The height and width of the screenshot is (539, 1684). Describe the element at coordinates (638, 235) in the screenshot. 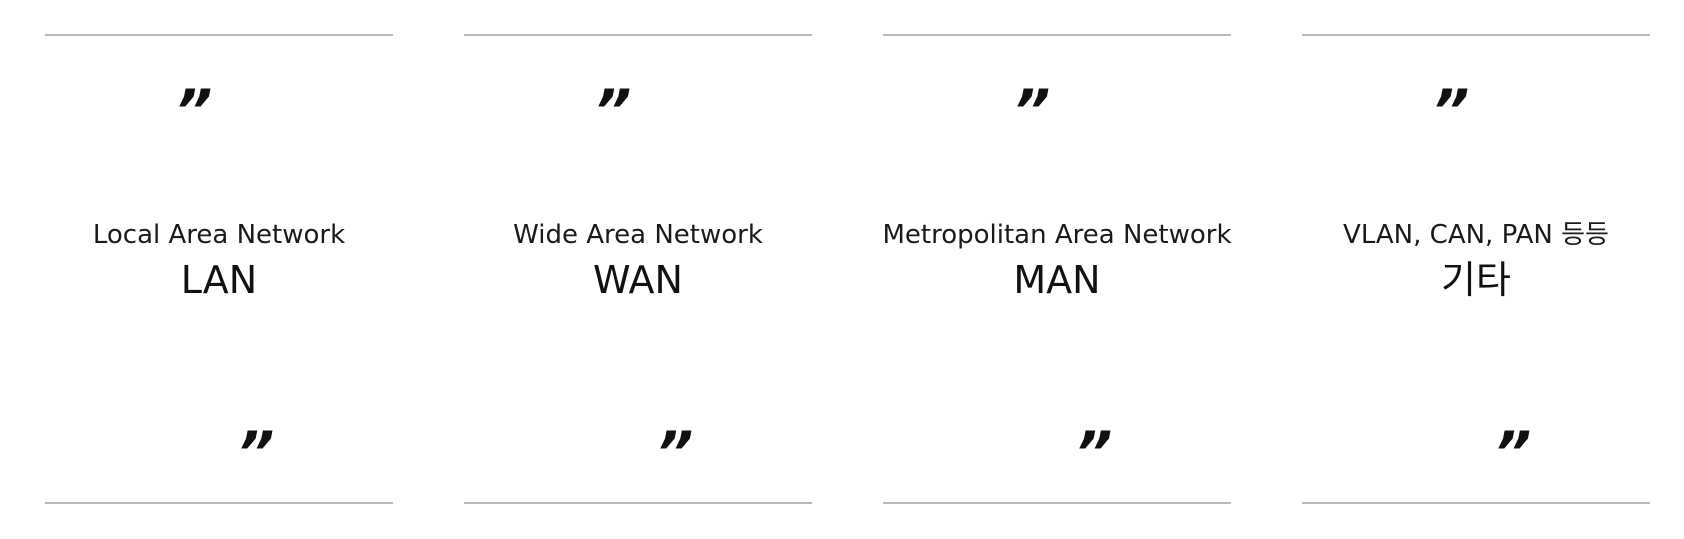

I see `card-subtitle: Wide Area Network` at that location.